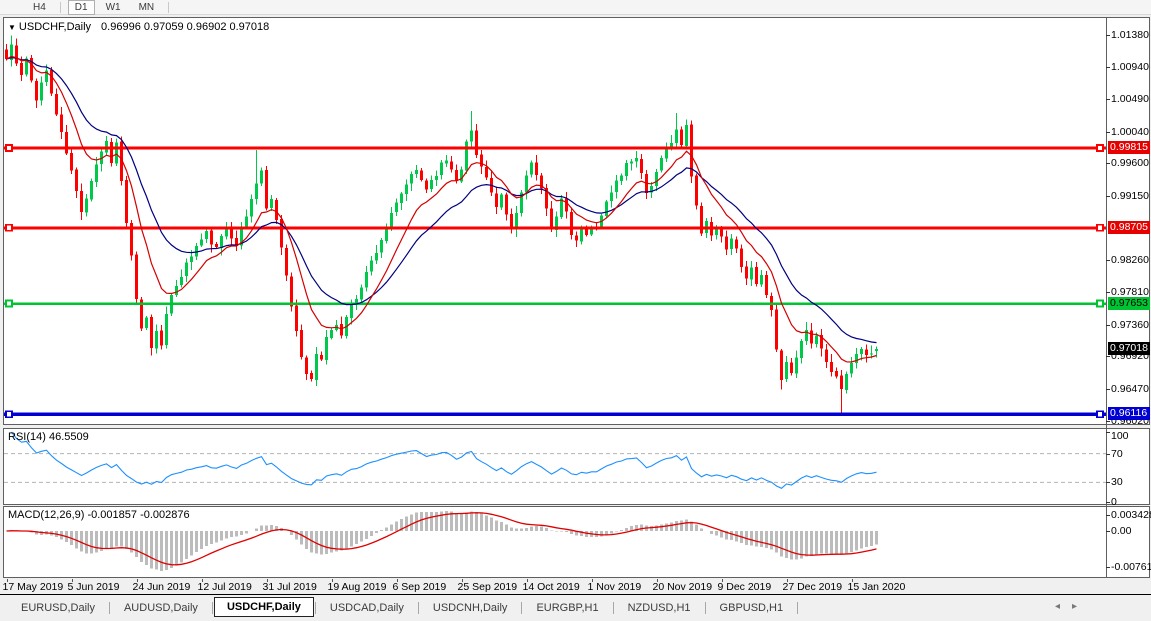  Describe the element at coordinates (744, 587) in the screenshot. I see `time-axis-label: 9 Dec 2019` at that location.